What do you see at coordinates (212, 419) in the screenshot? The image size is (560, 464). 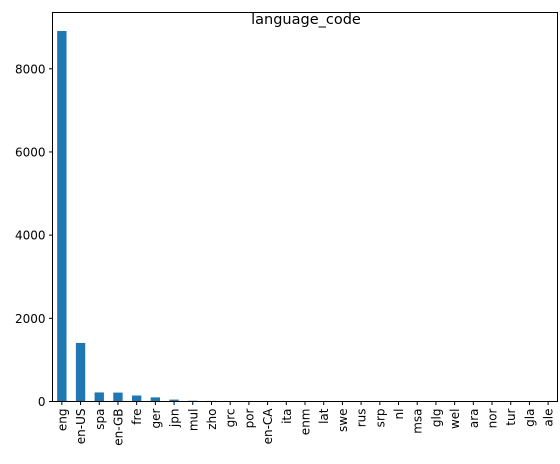 I see `x-tick-label: zho` at bounding box center [212, 419].